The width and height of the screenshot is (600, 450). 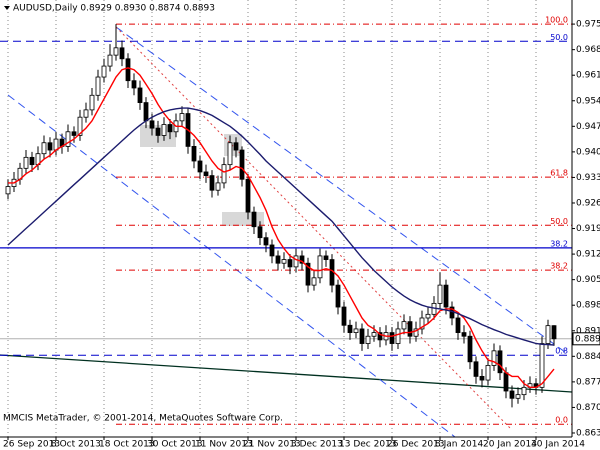 I want to click on x-tick-label: 26 Dec 2013, so click(x=416, y=445).